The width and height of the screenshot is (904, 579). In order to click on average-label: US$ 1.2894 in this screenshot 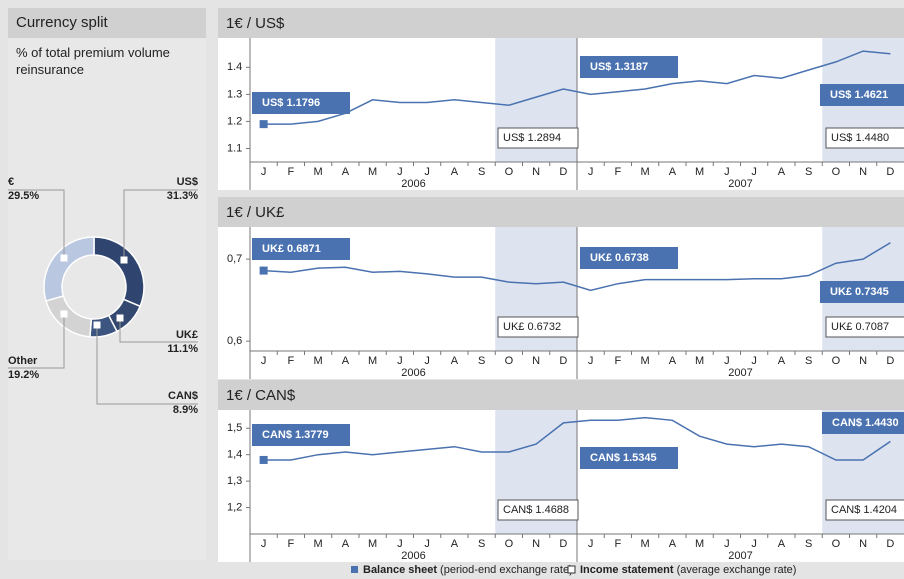, I will do `click(532, 138)`.